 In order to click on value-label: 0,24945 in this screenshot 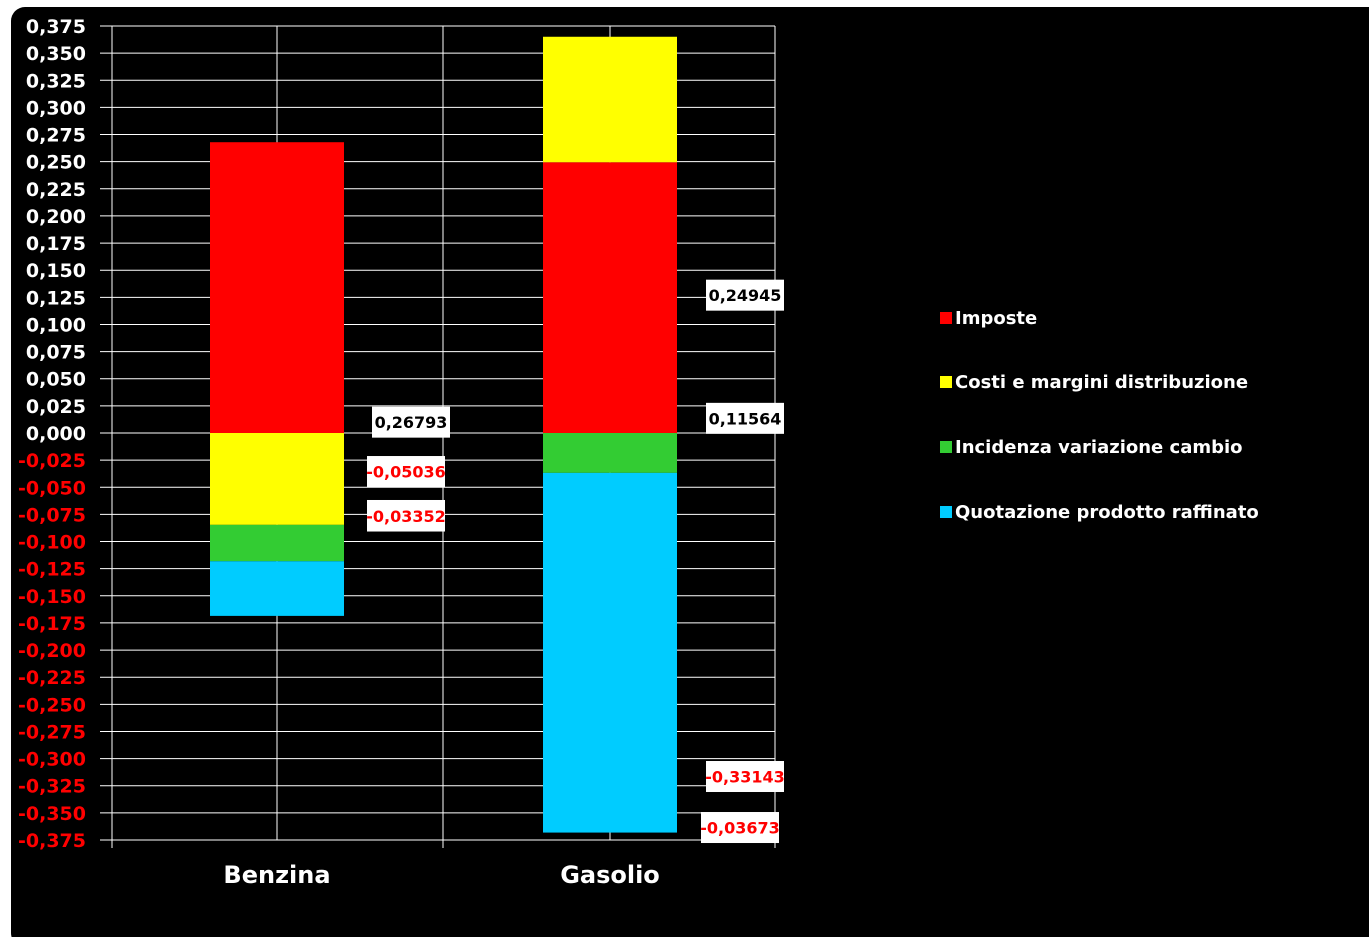, I will do `click(745, 295)`.